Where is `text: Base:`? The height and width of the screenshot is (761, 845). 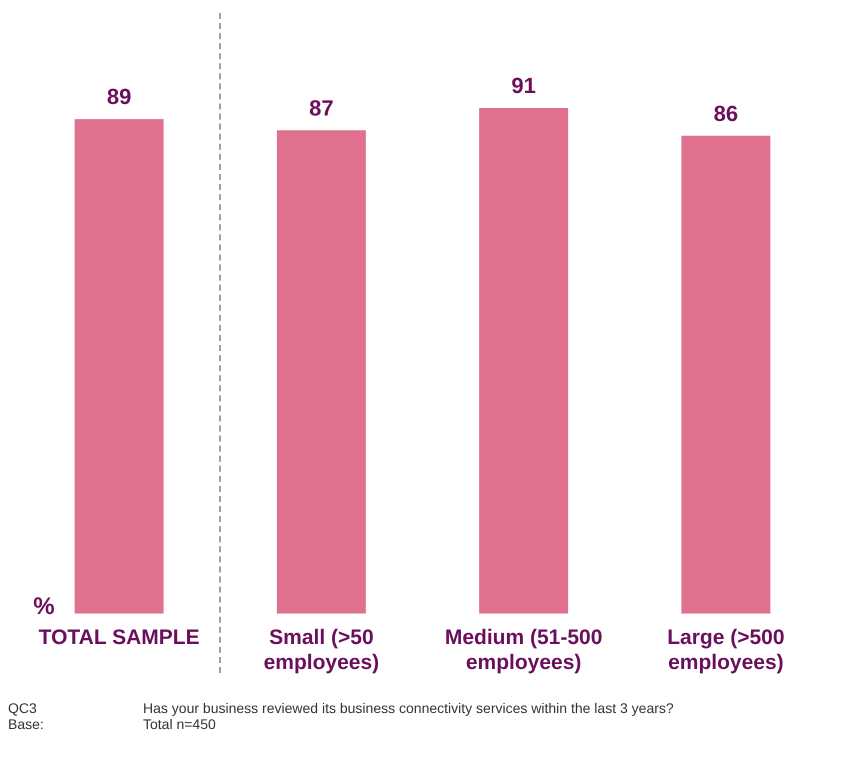
text: Base: is located at coordinates (26, 724).